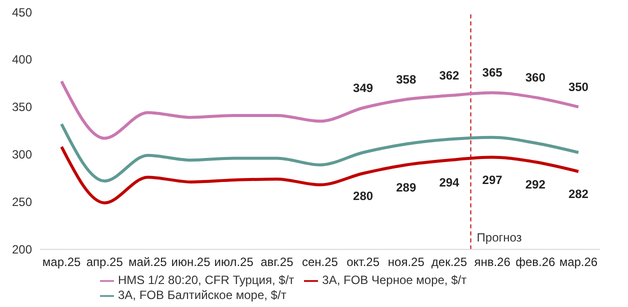 The height and width of the screenshot is (307, 628). Describe the element at coordinates (22, 155) in the screenshot. I see `y-tick-label: 300` at that location.